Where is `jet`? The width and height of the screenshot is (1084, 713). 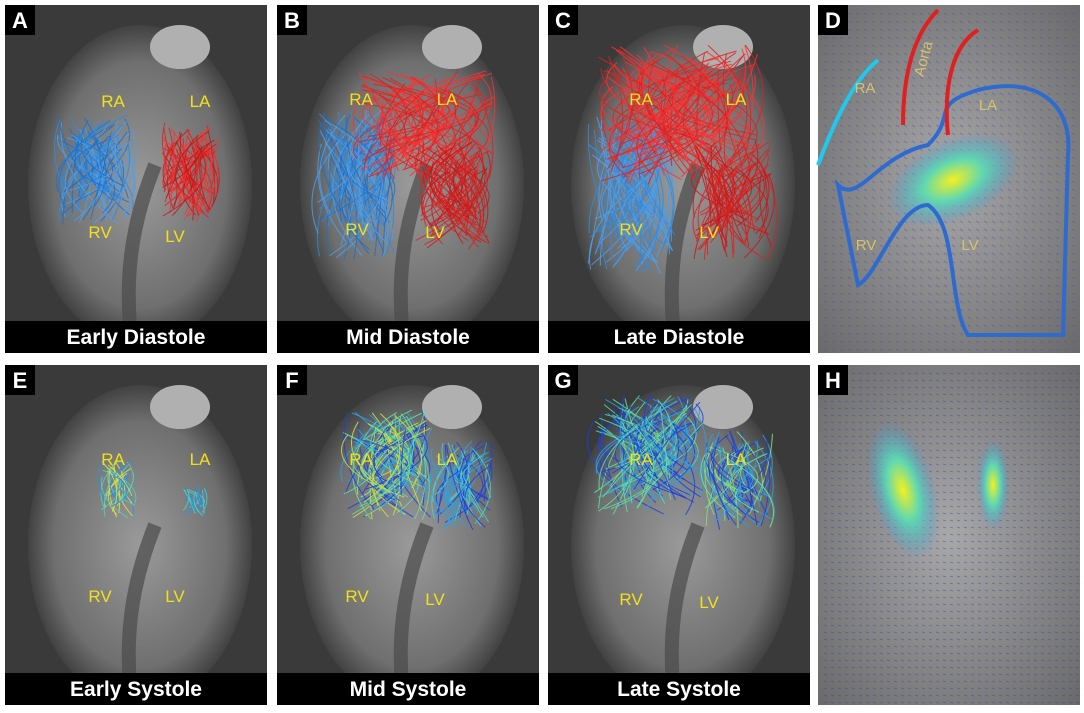
jet is located at coordinates (993, 485).